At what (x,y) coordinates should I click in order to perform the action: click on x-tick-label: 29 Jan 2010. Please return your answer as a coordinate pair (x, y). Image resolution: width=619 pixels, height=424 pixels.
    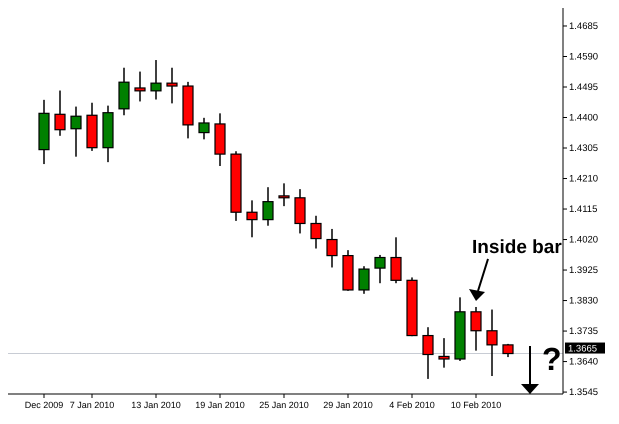
    Looking at the image, I should click on (348, 405).